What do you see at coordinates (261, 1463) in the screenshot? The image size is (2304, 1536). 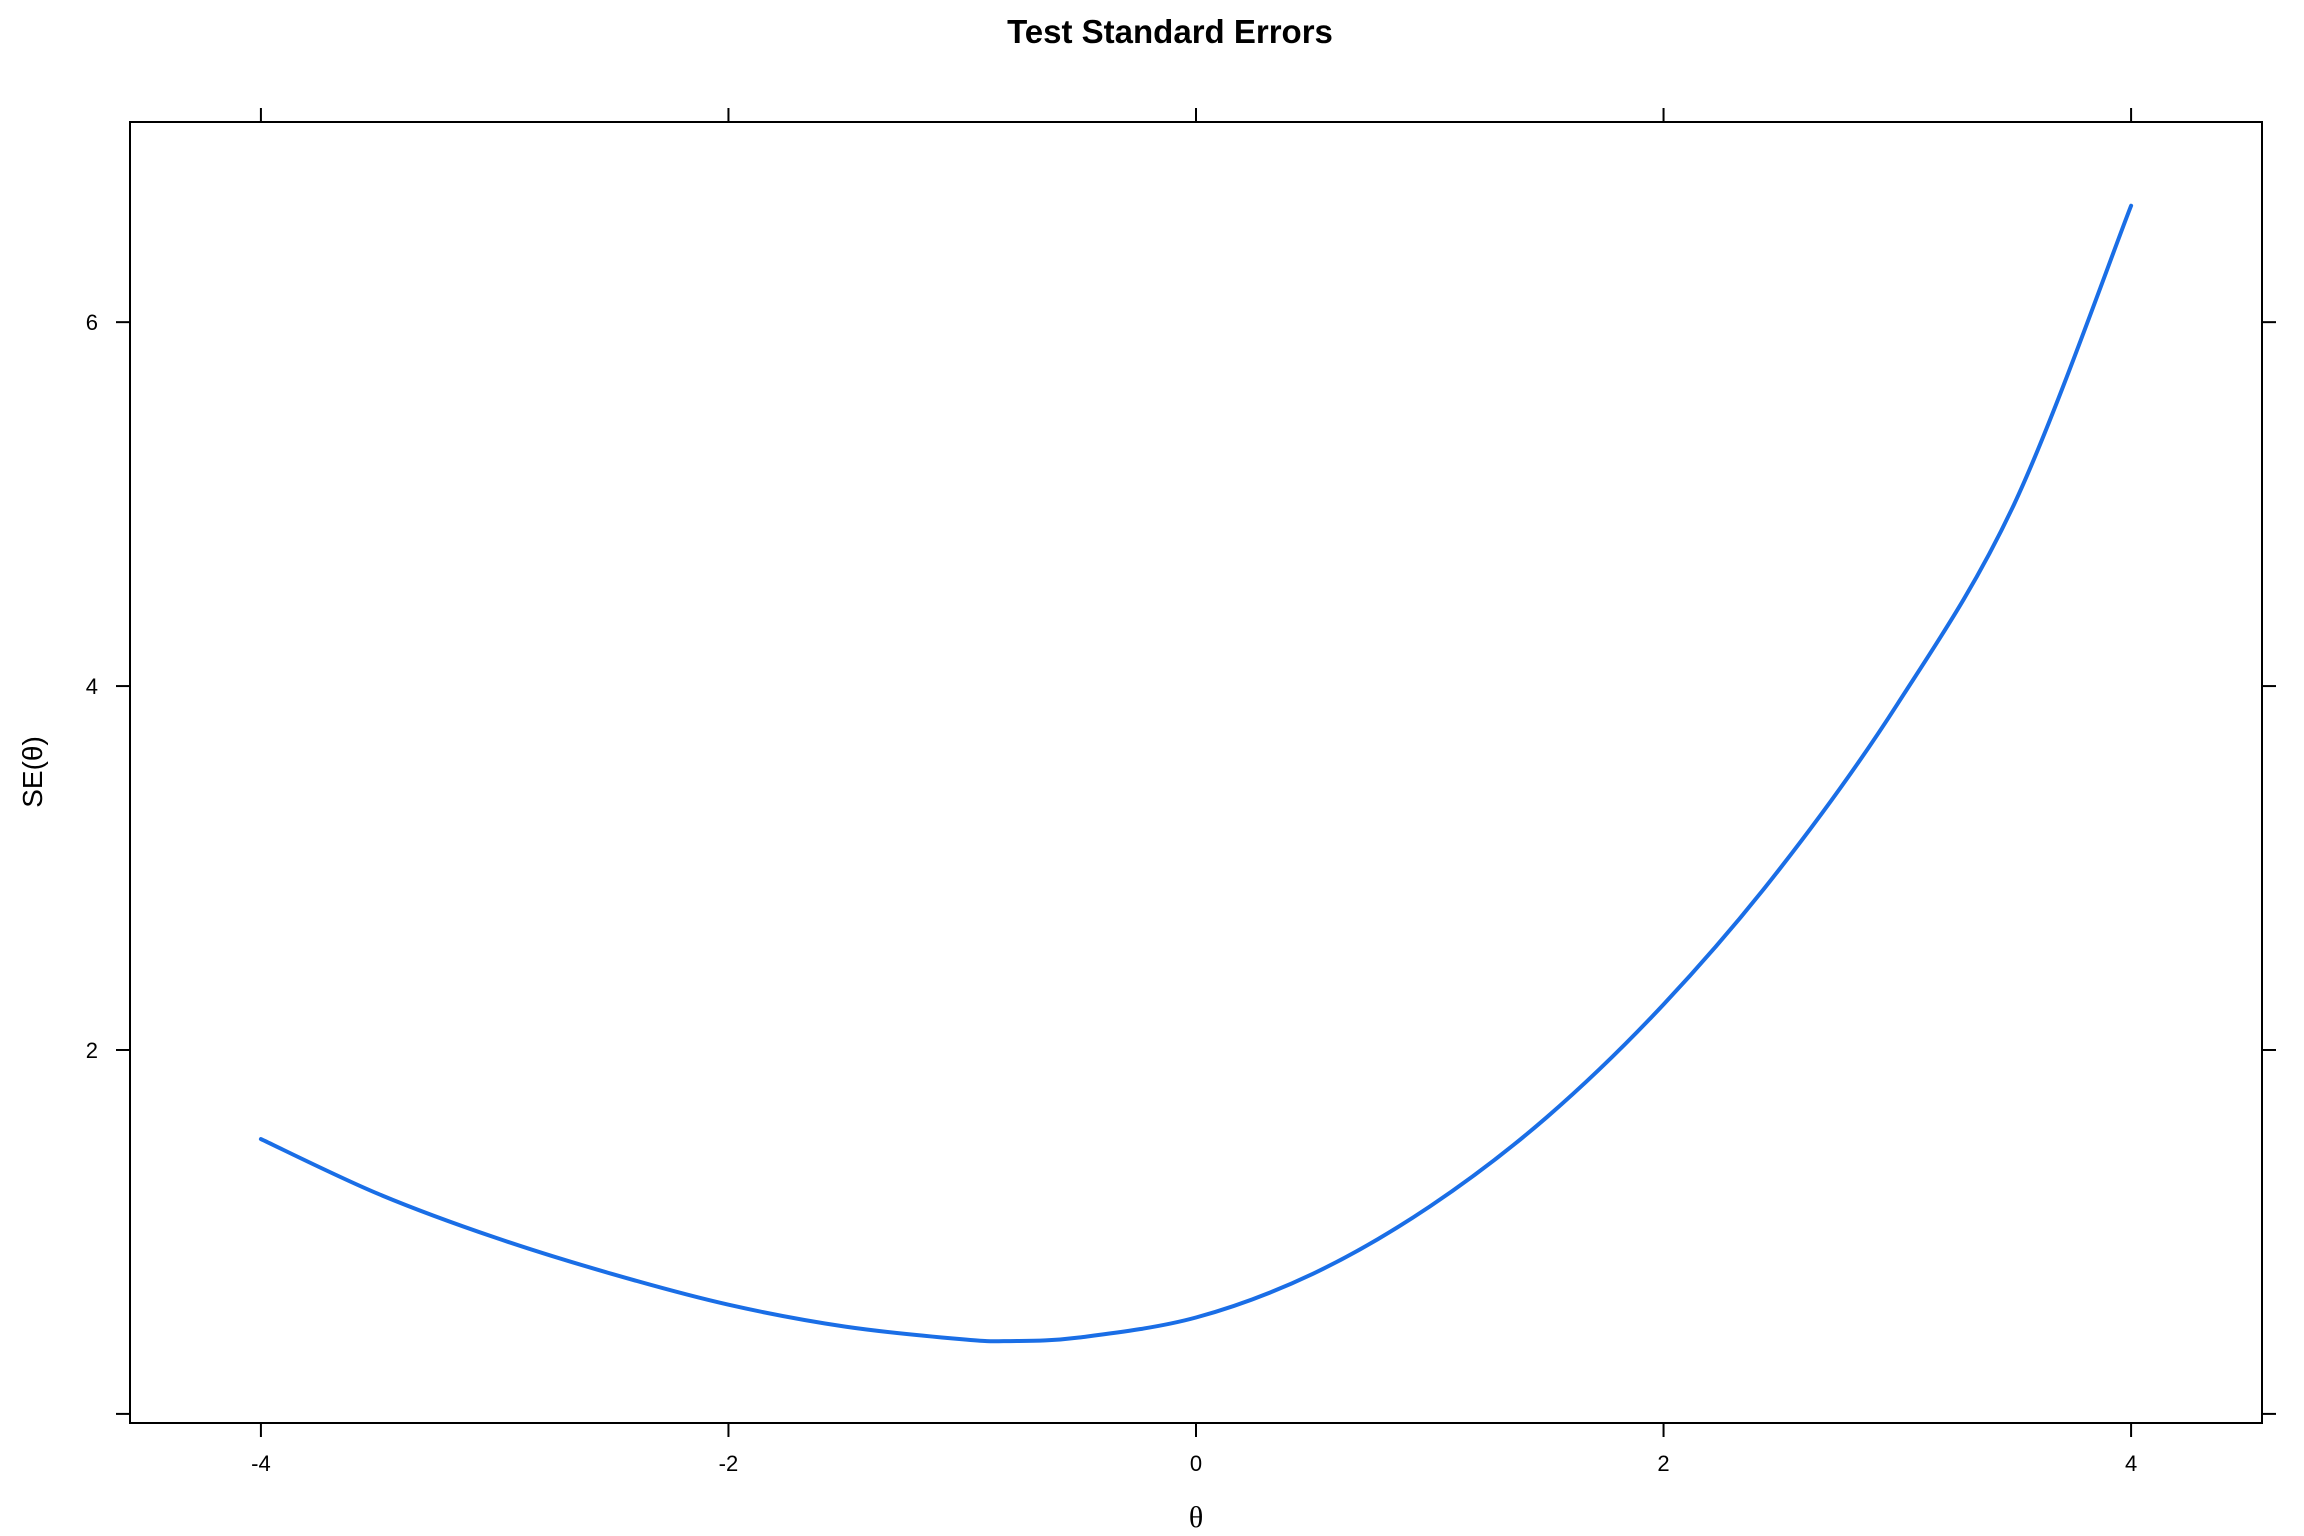 I see `x-tick-label: -4` at bounding box center [261, 1463].